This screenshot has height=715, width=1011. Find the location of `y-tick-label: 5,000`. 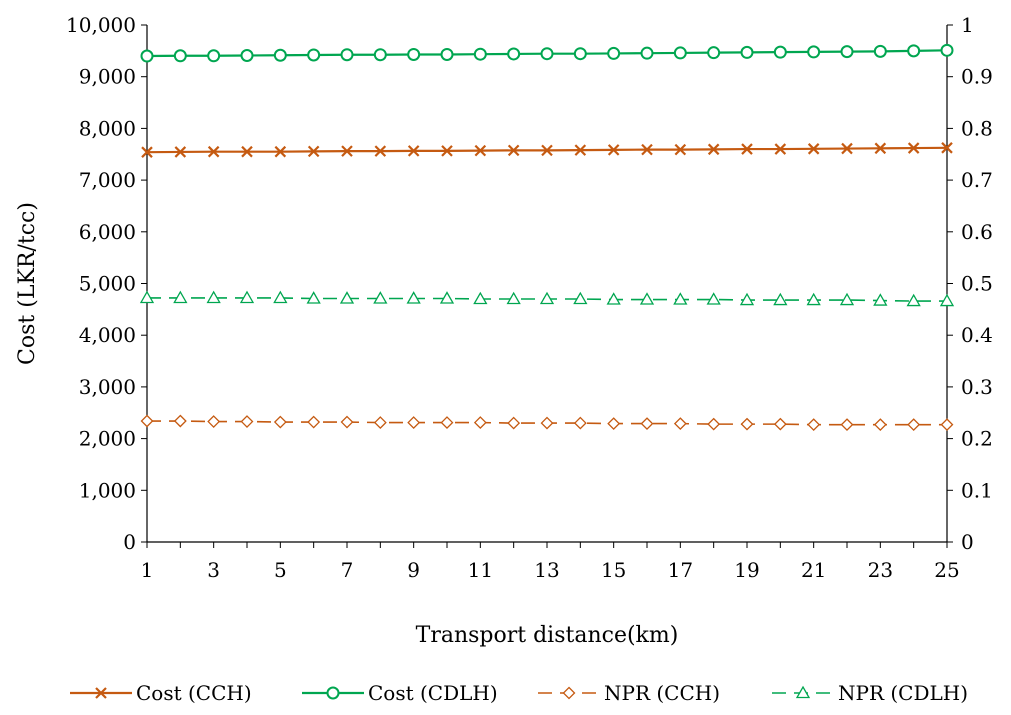

y-tick-label: 5,000 is located at coordinates (107, 284).